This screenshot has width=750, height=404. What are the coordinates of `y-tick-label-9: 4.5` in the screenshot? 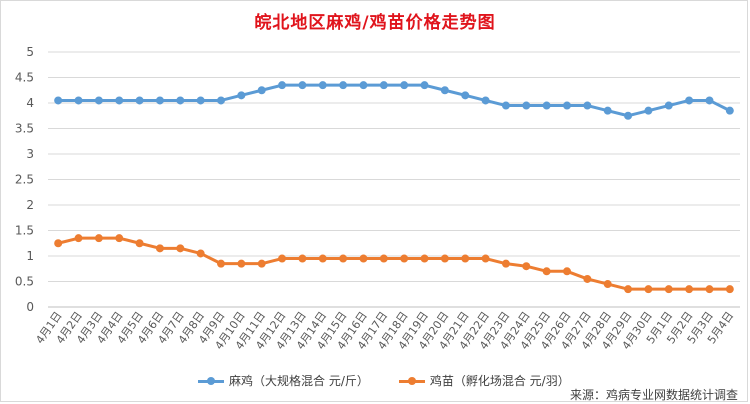 It's located at (24, 78).